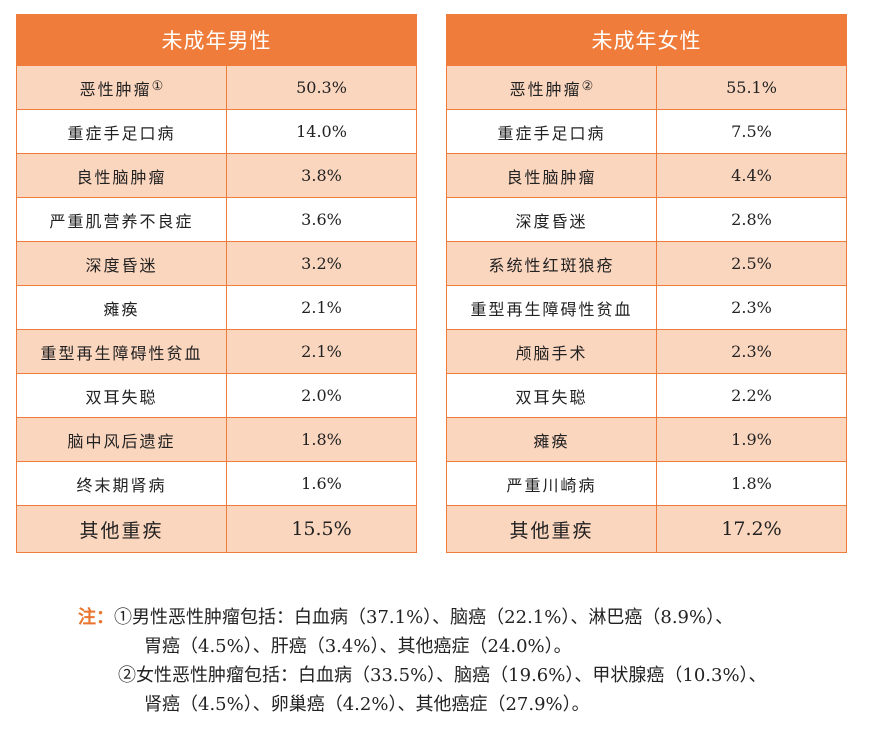 The width and height of the screenshot is (874, 731). Describe the element at coordinates (751, 219) in the screenshot. I see `percentage: 2.8%` at that location.